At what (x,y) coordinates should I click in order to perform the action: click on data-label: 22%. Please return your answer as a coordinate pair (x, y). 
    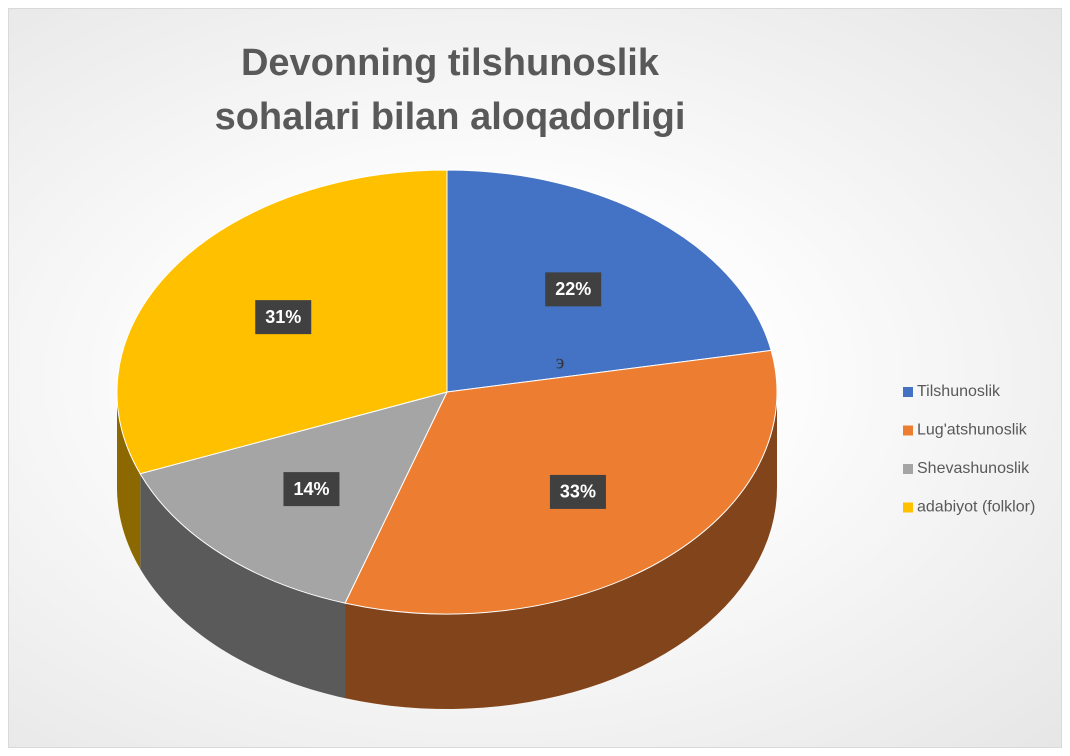
    Looking at the image, I should click on (573, 289).